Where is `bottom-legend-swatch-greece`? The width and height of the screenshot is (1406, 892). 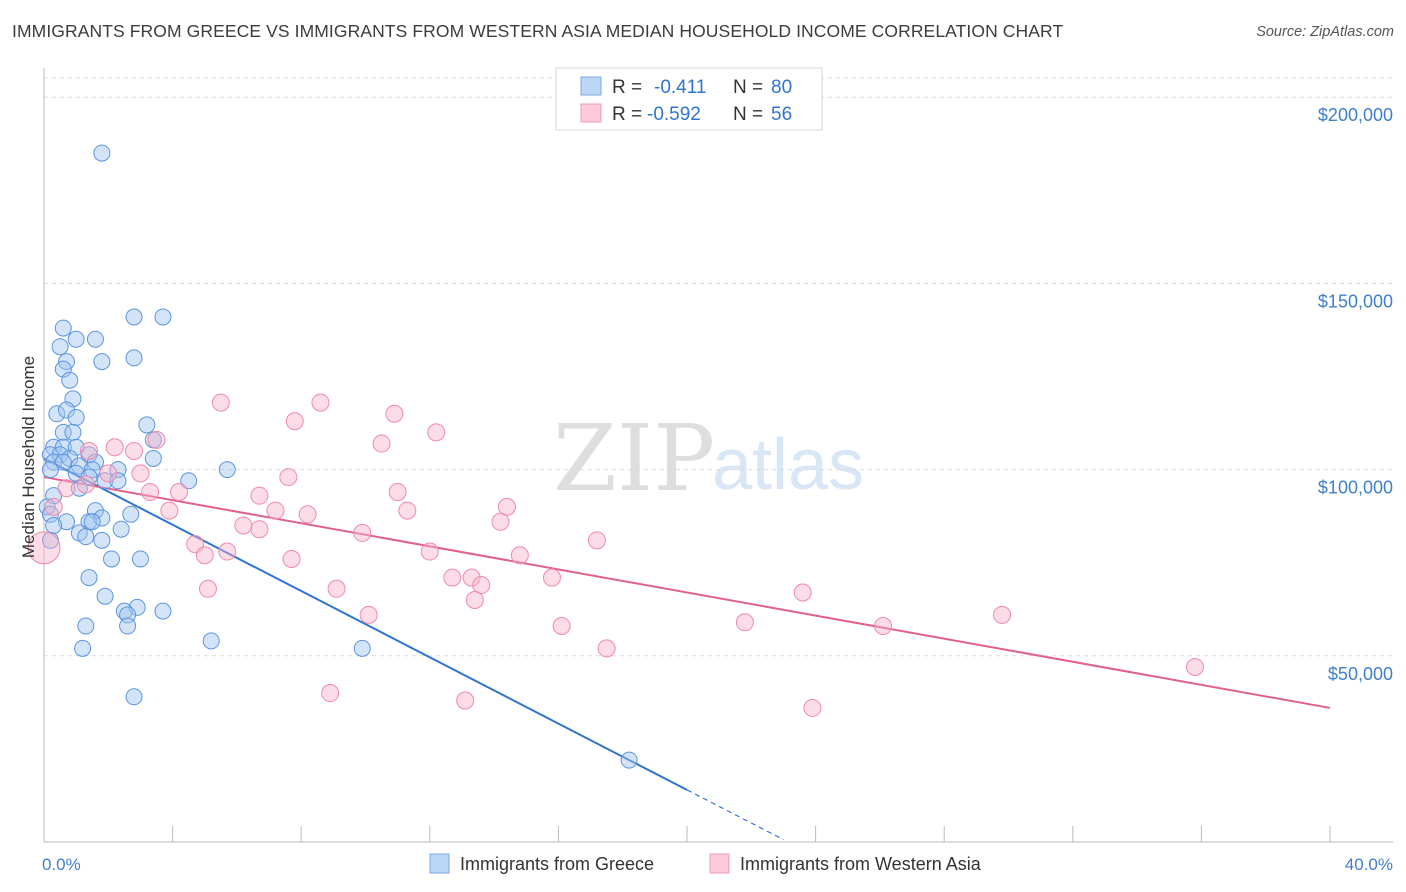 bottom-legend-swatch-greece is located at coordinates (439, 863).